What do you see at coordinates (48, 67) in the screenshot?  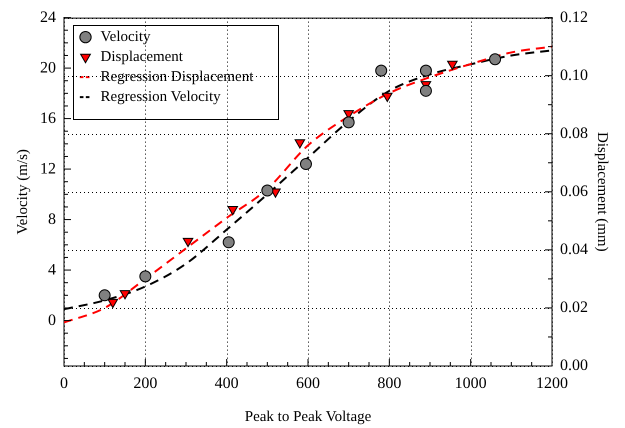 I see `y-tick-label: 20` at bounding box center [48, 67].